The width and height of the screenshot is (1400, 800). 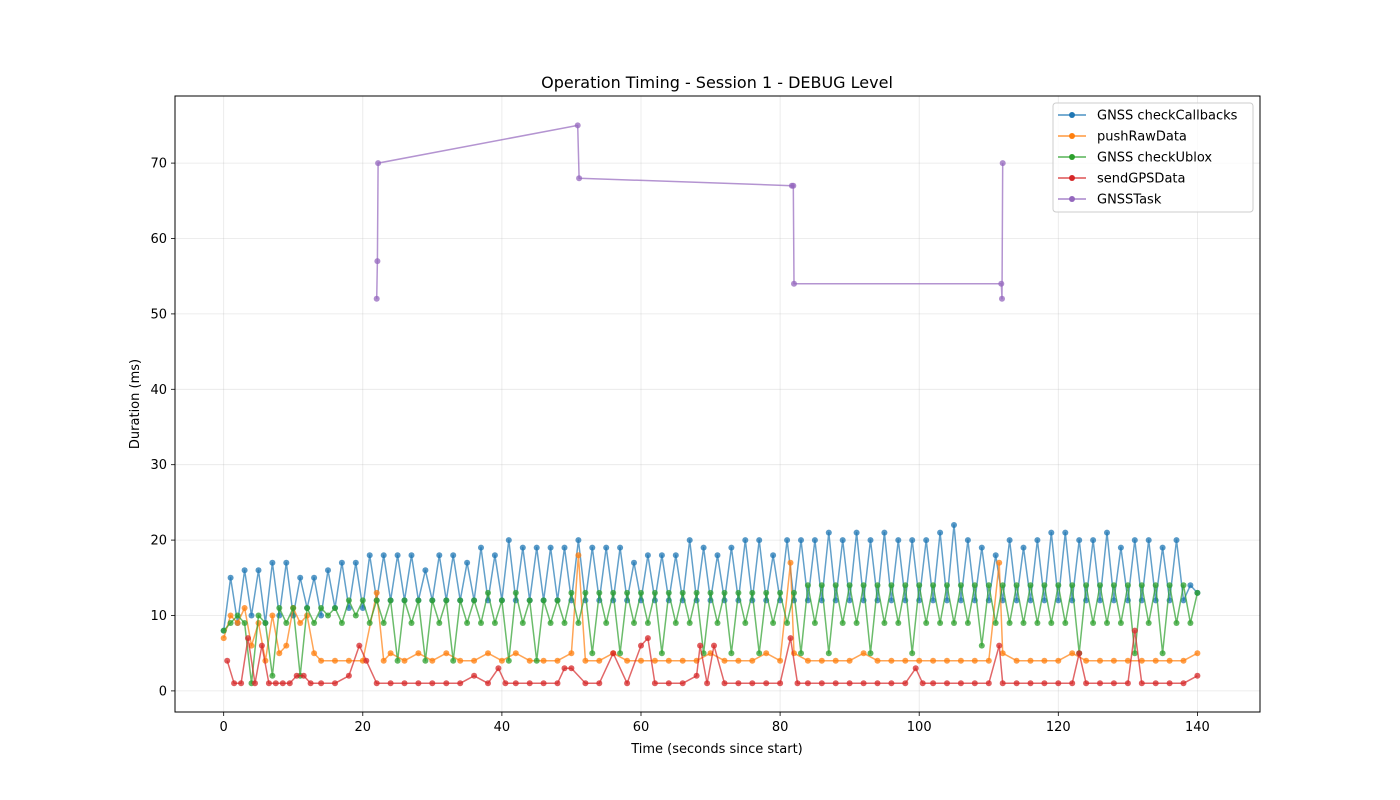 I want to click on legend-label: GNSS checkUblox, so click(x=1154, y=158).